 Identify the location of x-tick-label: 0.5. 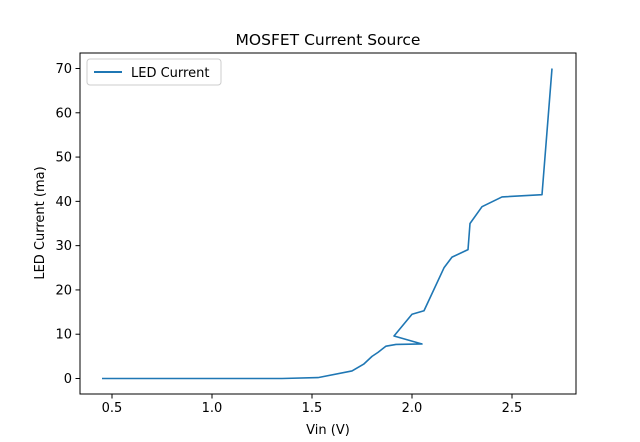
(112, 408).